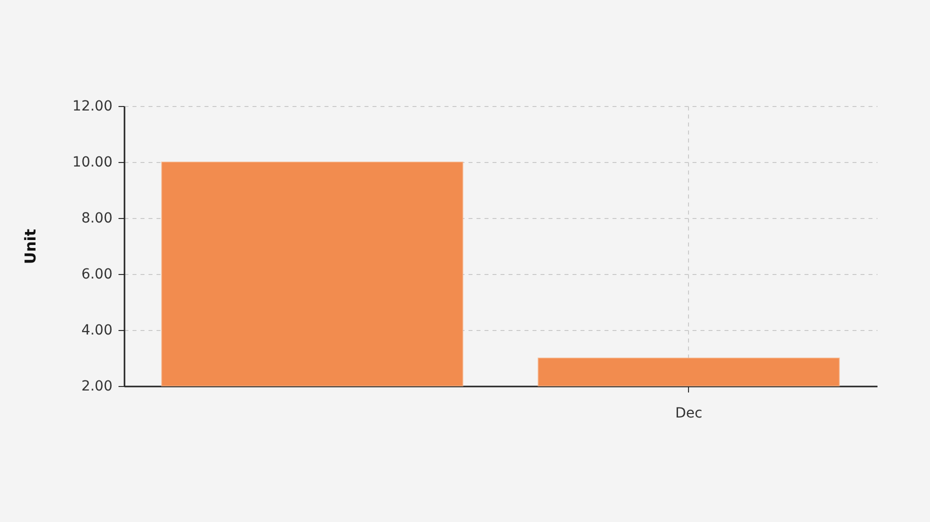  Describe the element at coordinates (92, 106) in the screenshot. I see `y-tick-label: 12.00` at that location.